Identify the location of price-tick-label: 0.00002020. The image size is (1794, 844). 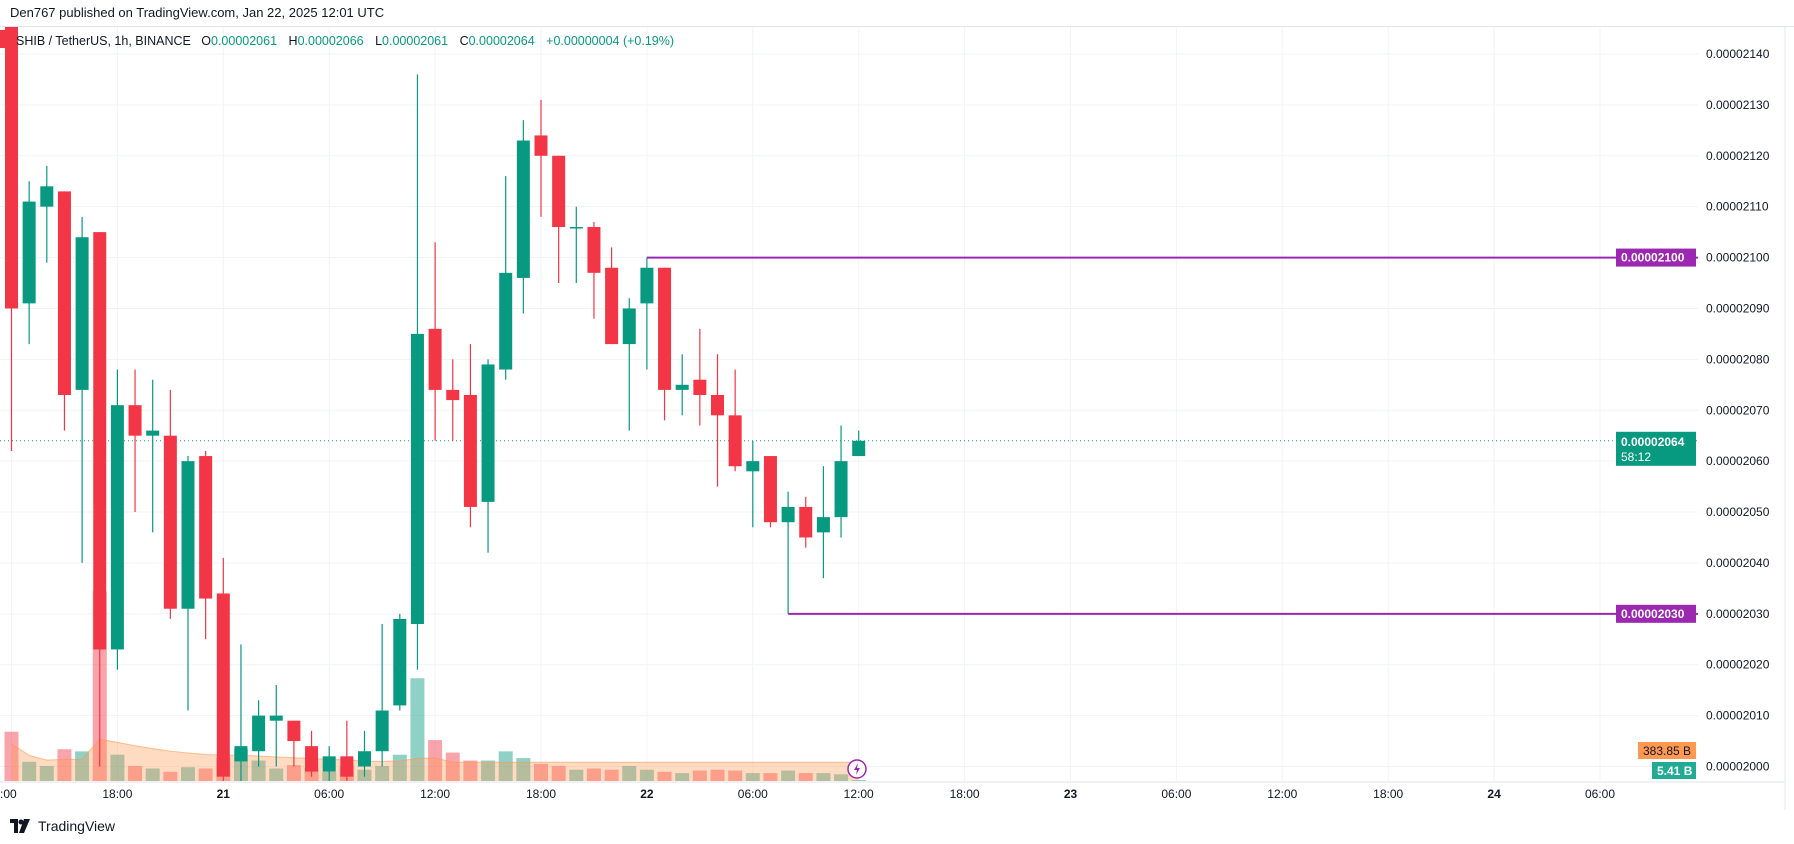
(1738, 665).